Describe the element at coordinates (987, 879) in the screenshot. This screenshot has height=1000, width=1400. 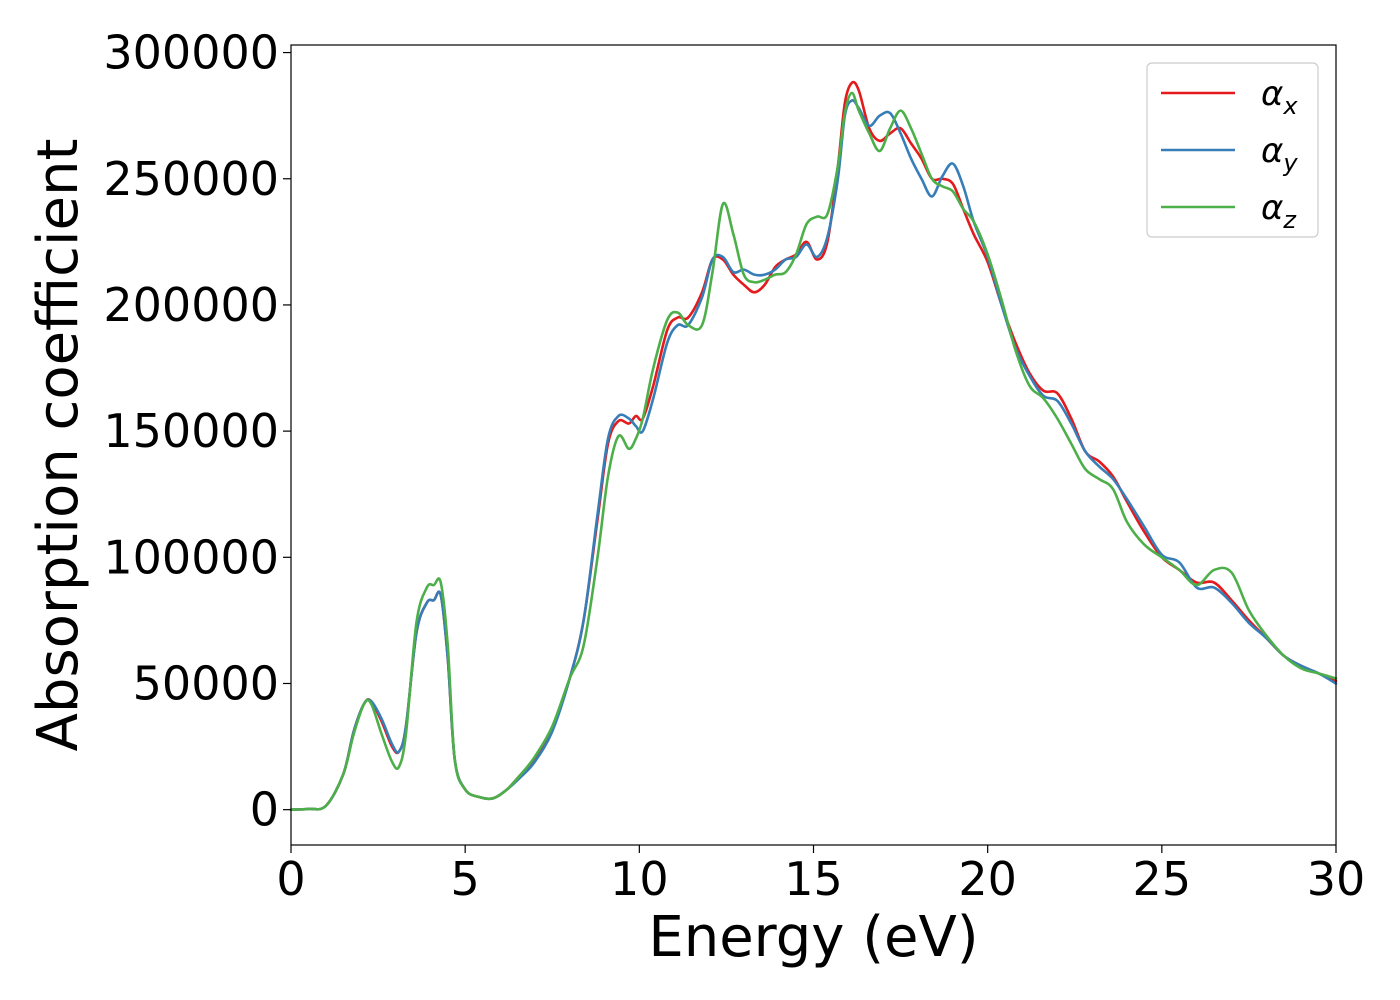
I see `x-tick-label: 20` at that location.